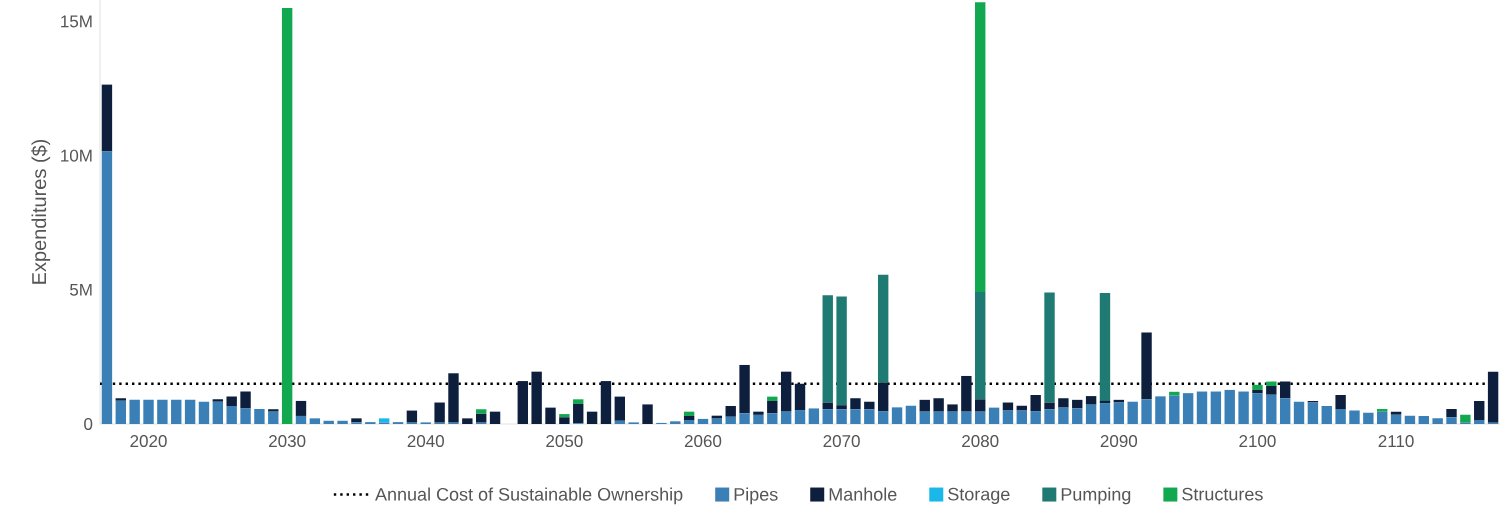 This screenshot has width=1507, height=519. Describe the element at coordinates (863, 494) in the screenshot. I see `legend-label: Manhole` at that location.